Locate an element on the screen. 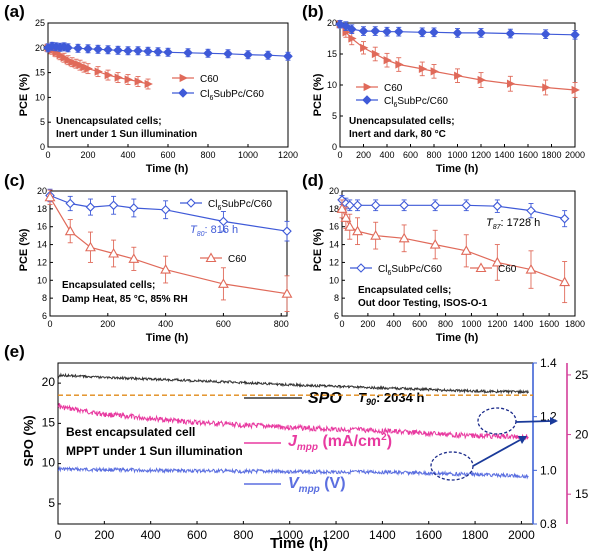  x-tick-label-c: 0 is located at coordinates (49, 324).